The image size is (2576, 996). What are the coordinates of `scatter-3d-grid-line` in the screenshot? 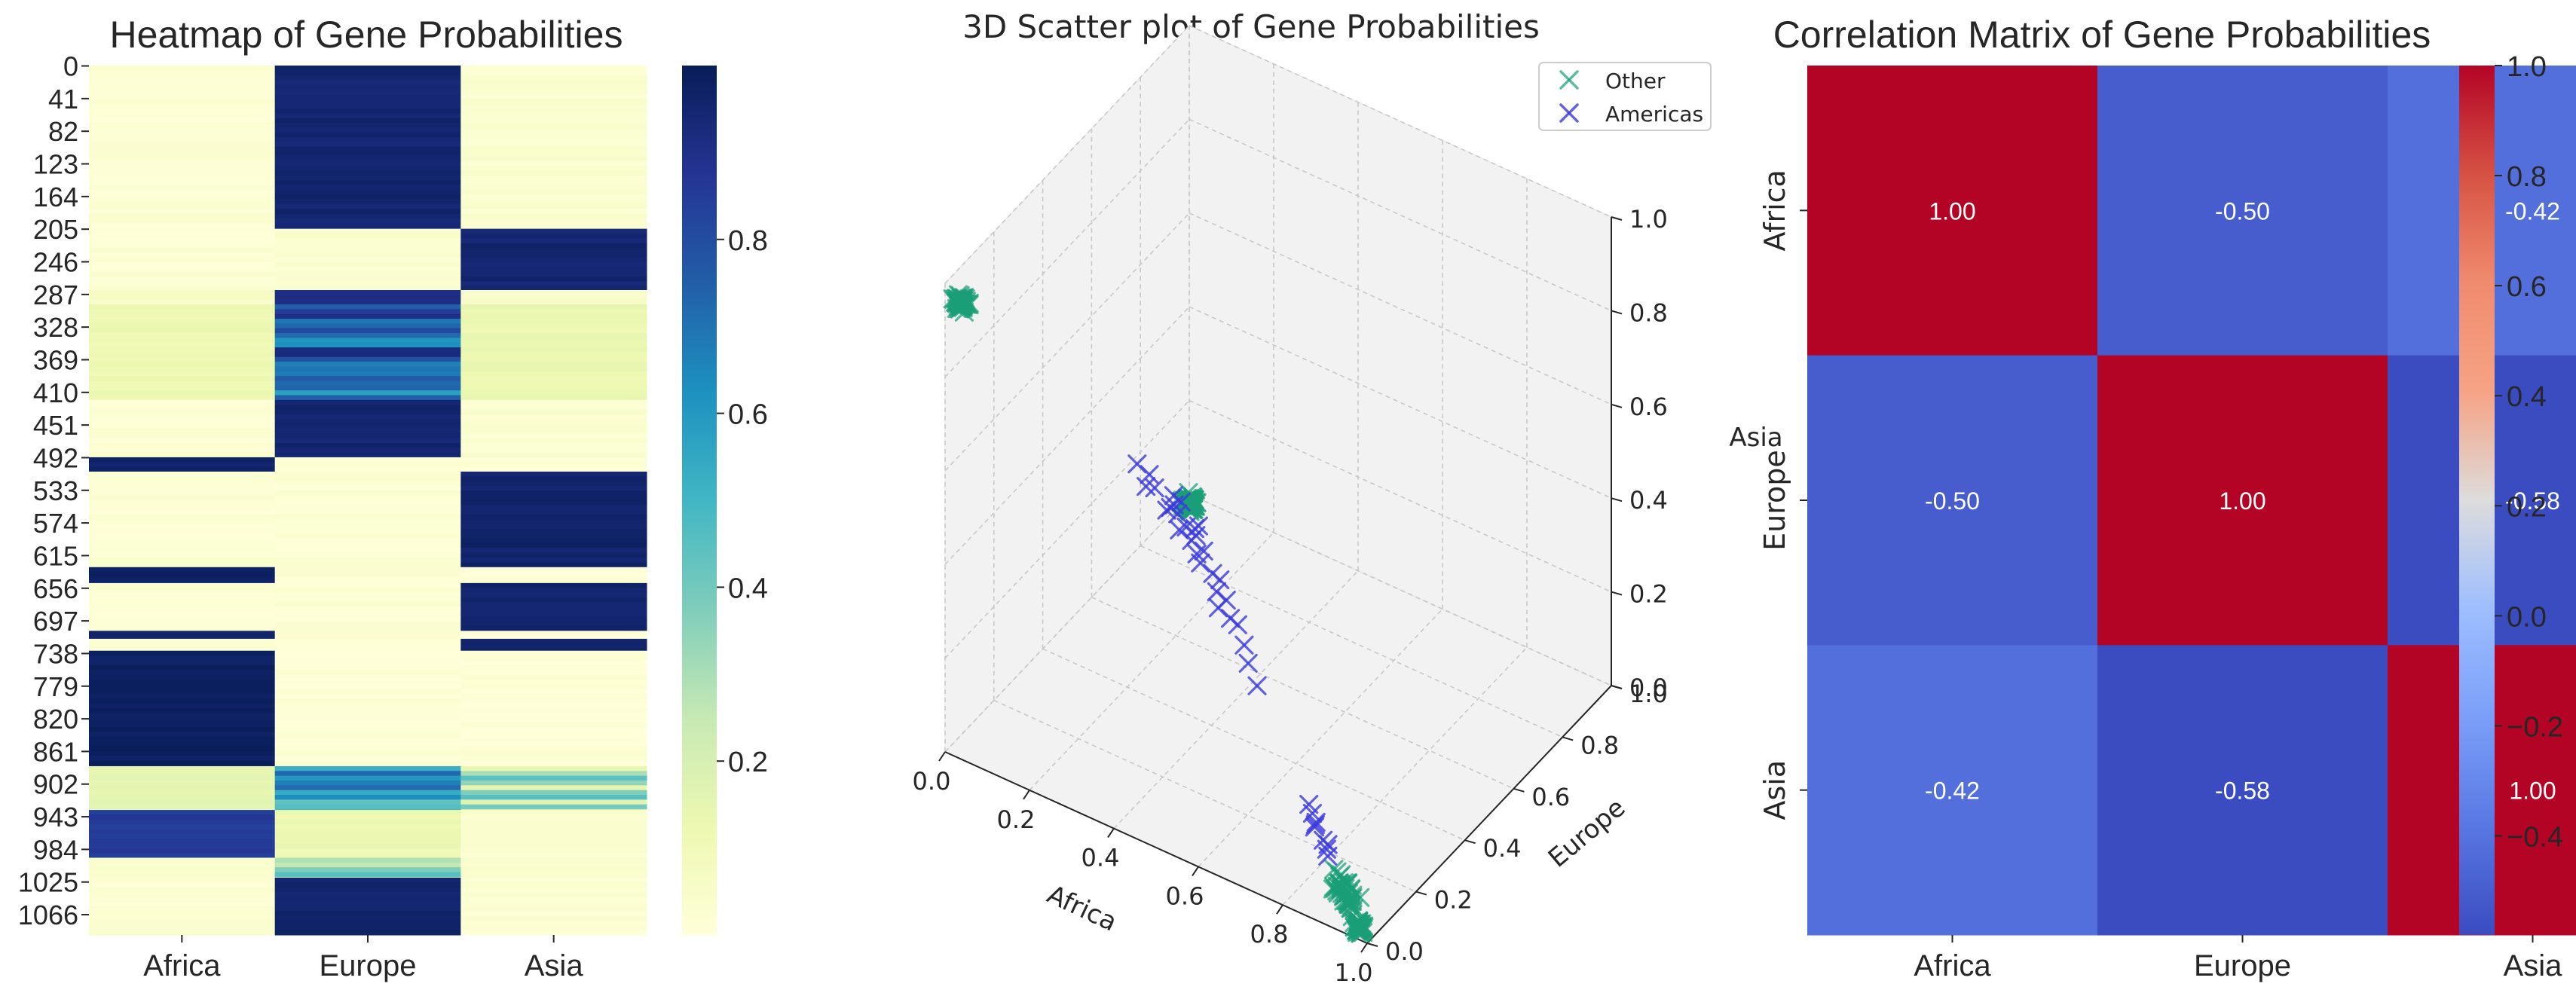 It's located at (1400, 215).